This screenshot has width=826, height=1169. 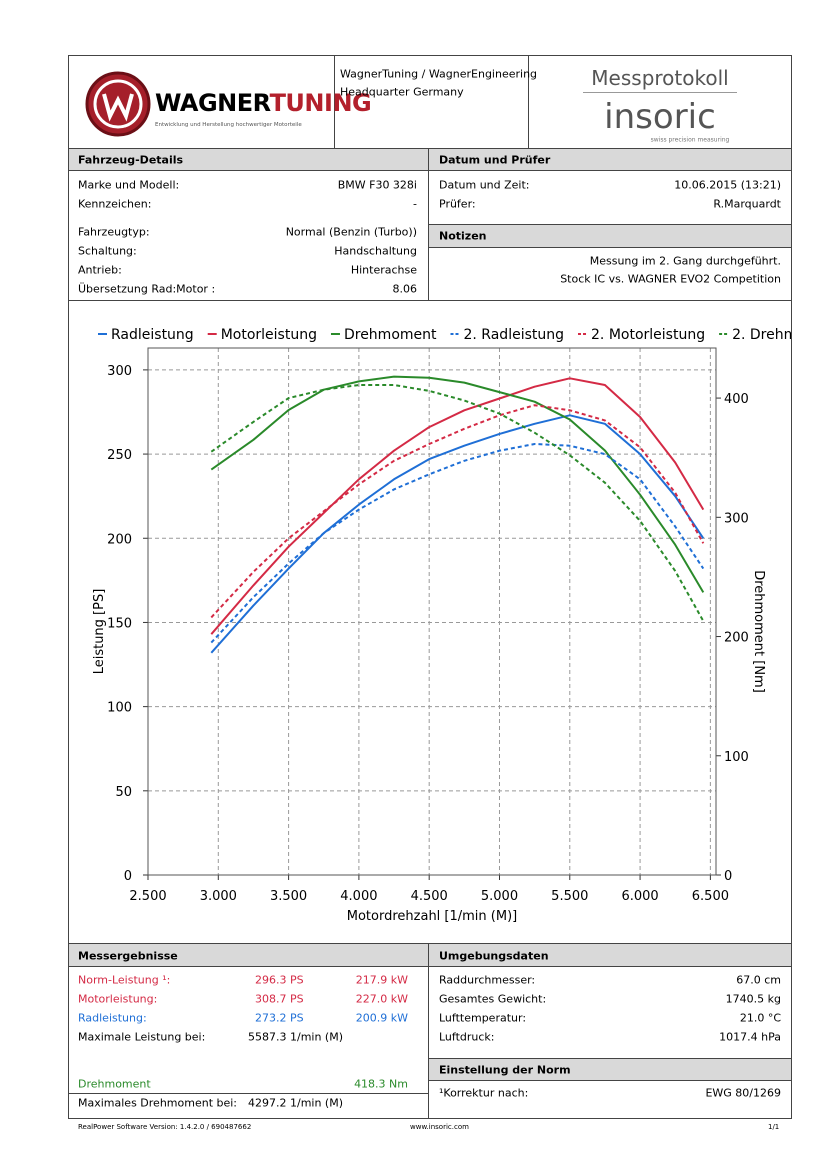 I want to click on x-tick-label: 4.500, so click(x=429, y=896).